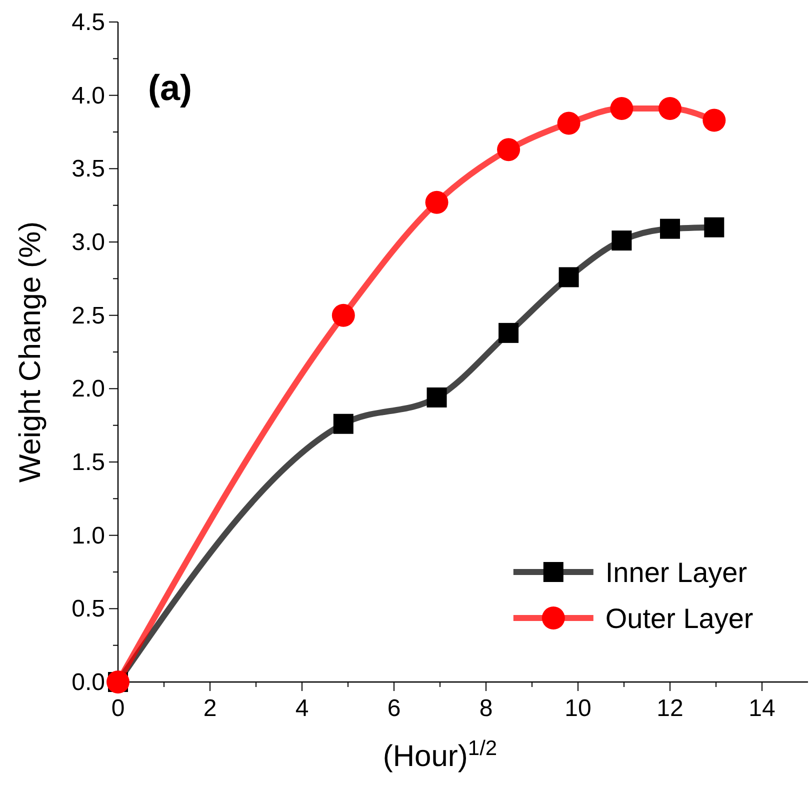 Image resolution: width=809 pixels, height=792 pixels. I want to click on y-tick-label: 1.0, so click(88, 536).